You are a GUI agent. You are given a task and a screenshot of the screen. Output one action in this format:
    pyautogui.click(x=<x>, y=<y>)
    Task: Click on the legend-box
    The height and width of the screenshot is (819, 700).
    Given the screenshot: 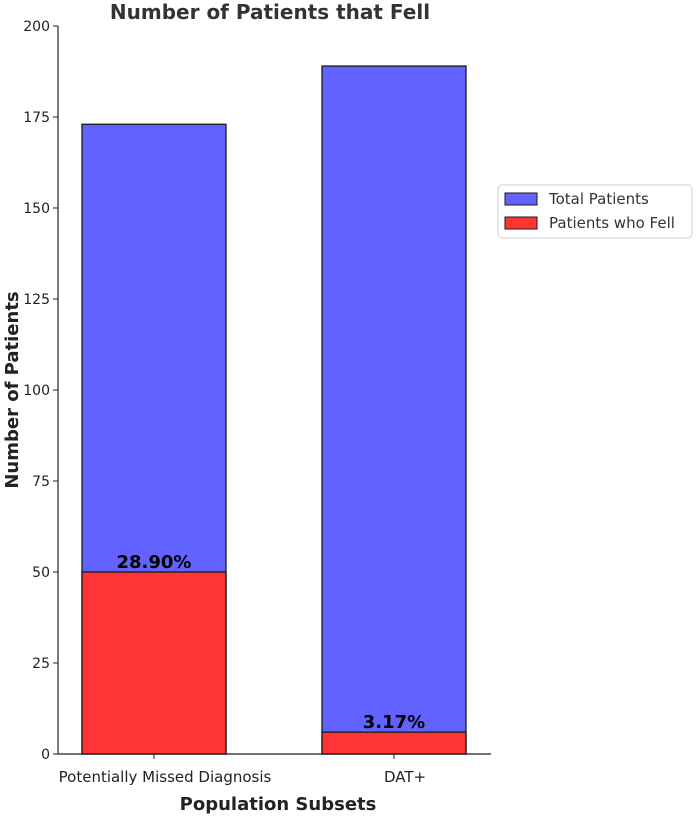 What is the action you would take?
    pyautogui.click(x=595, y=211)
    